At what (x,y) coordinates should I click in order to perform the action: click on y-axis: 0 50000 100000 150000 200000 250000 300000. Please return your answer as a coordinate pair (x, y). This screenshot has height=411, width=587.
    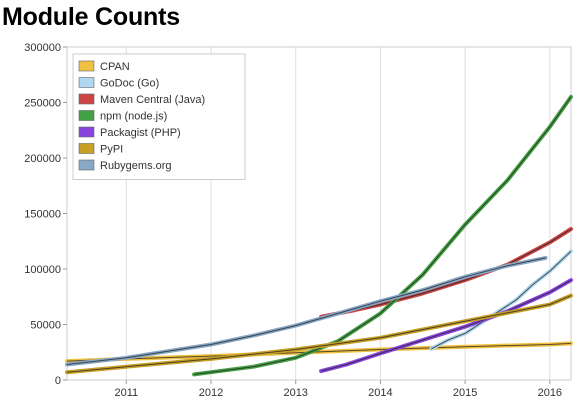
    Looking at the image, I should click on (45, 214).